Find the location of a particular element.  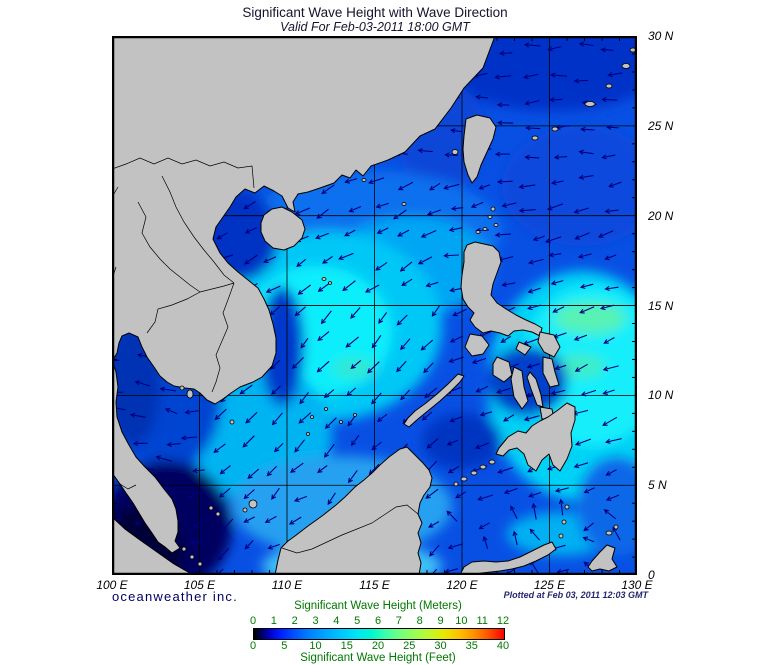

legend-tick: 15 is located at coordinates (346, 646).